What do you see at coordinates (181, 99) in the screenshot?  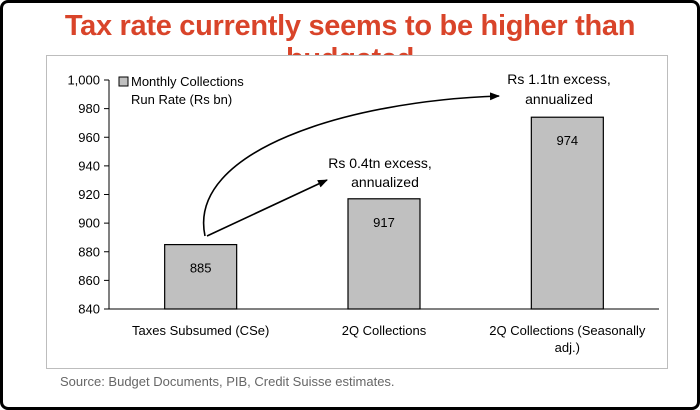 I see `legend-label: Run Rate (Rs bn)` at bounding box center [181, 99].